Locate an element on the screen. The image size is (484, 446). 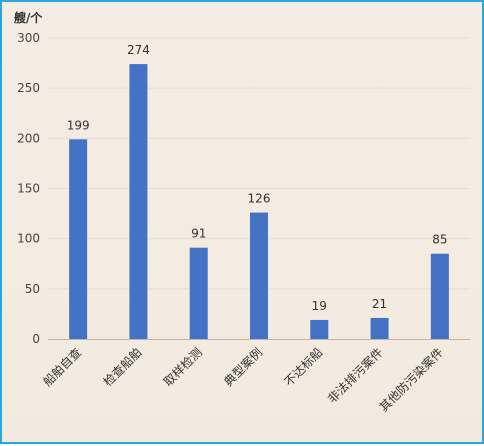
y-tick-label: 150 is located at coordinates (28, 189).